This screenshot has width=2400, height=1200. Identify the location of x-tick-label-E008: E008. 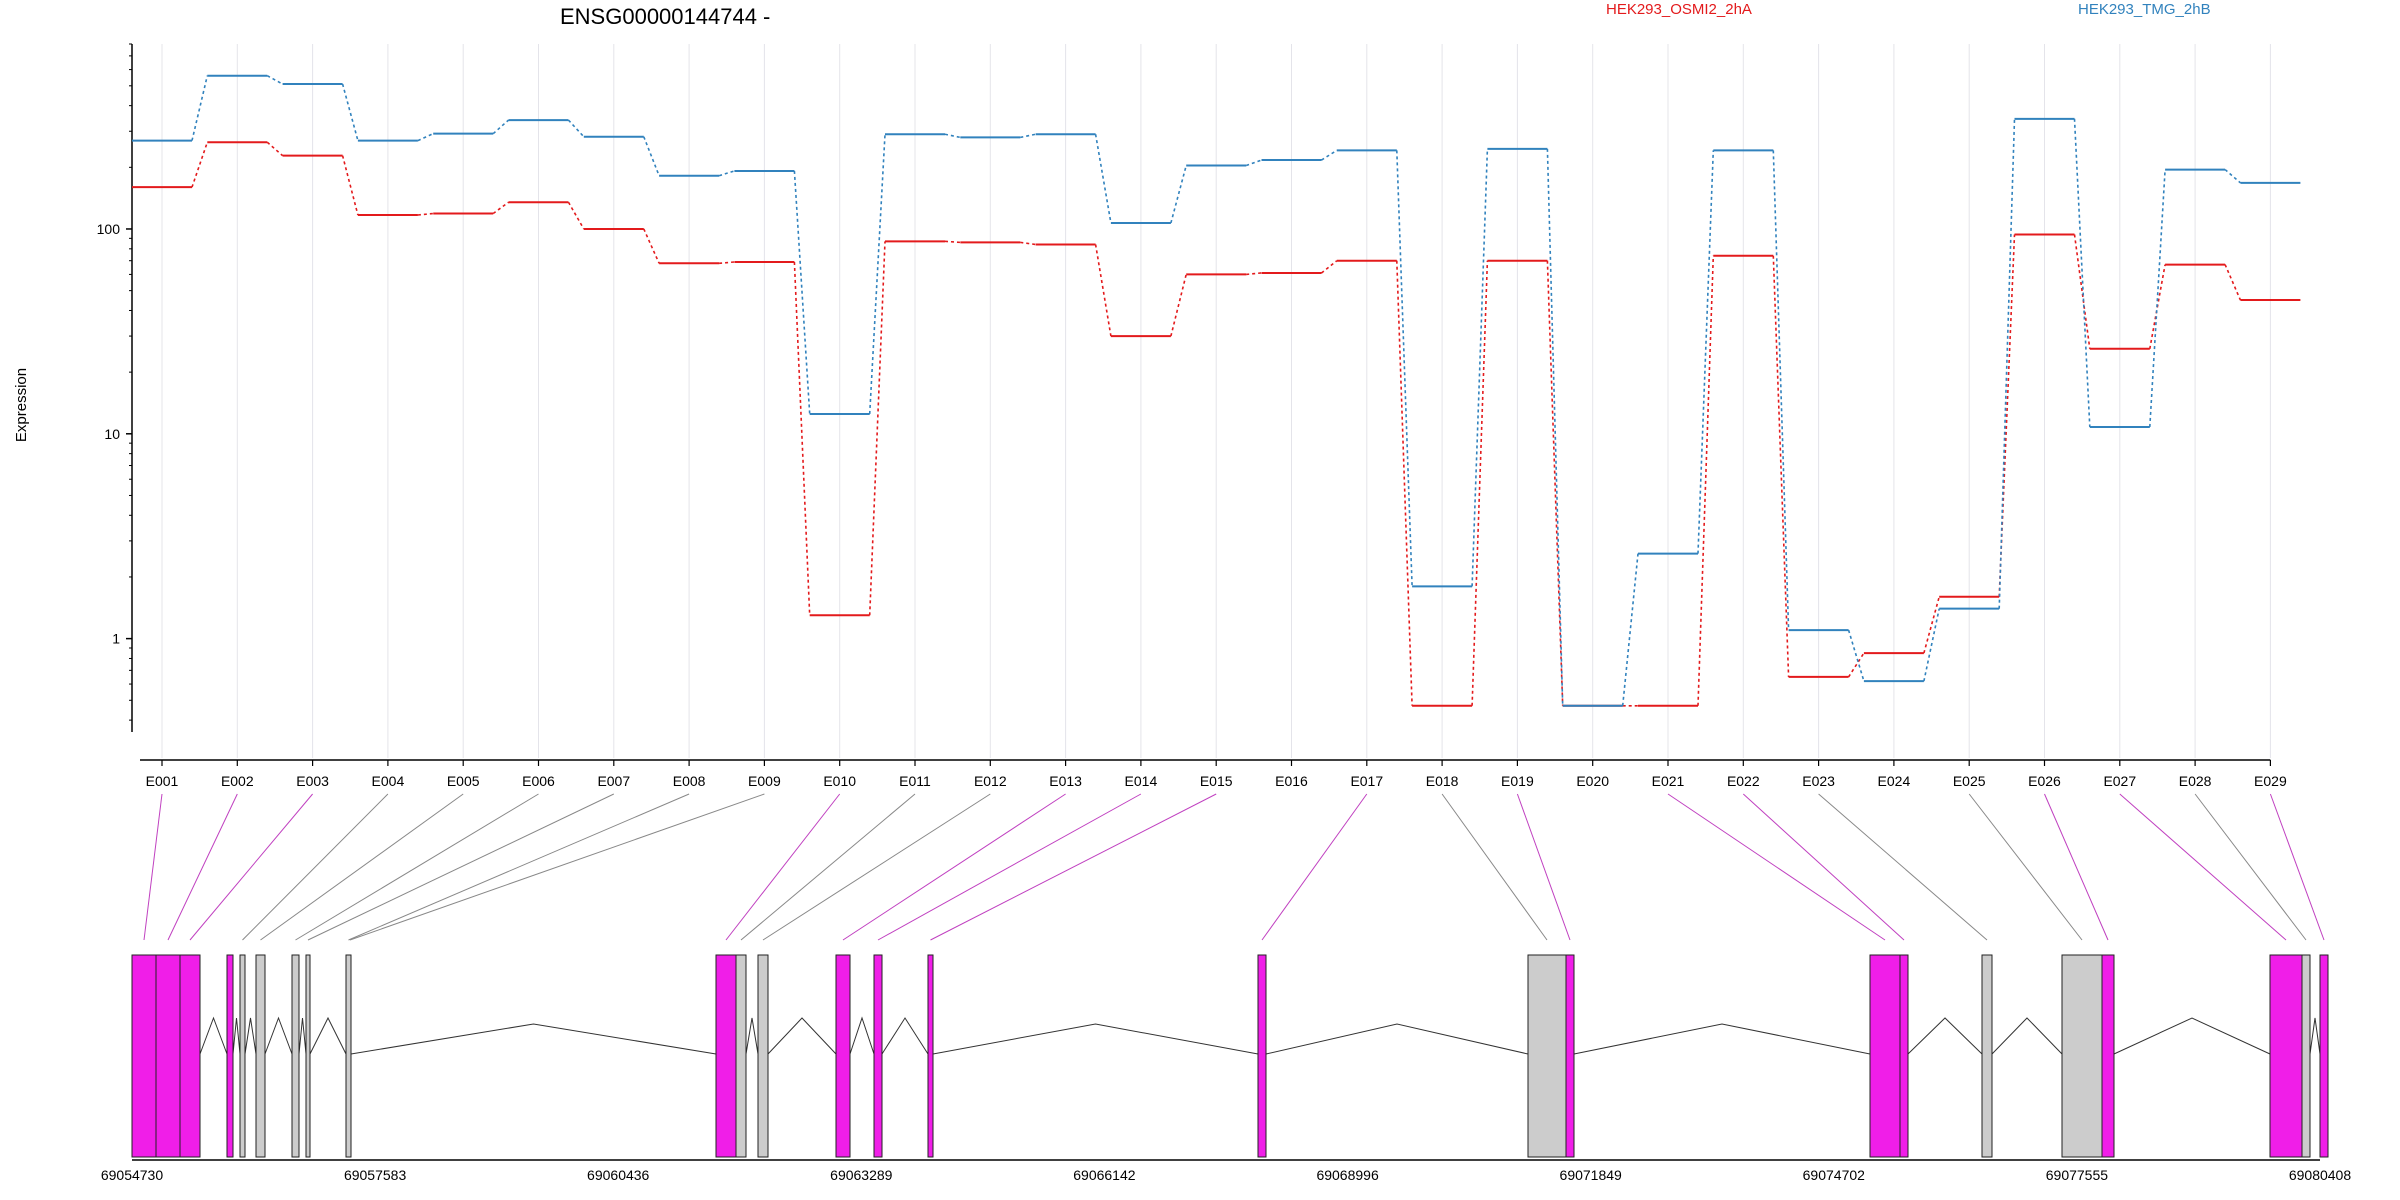
(689, 781).